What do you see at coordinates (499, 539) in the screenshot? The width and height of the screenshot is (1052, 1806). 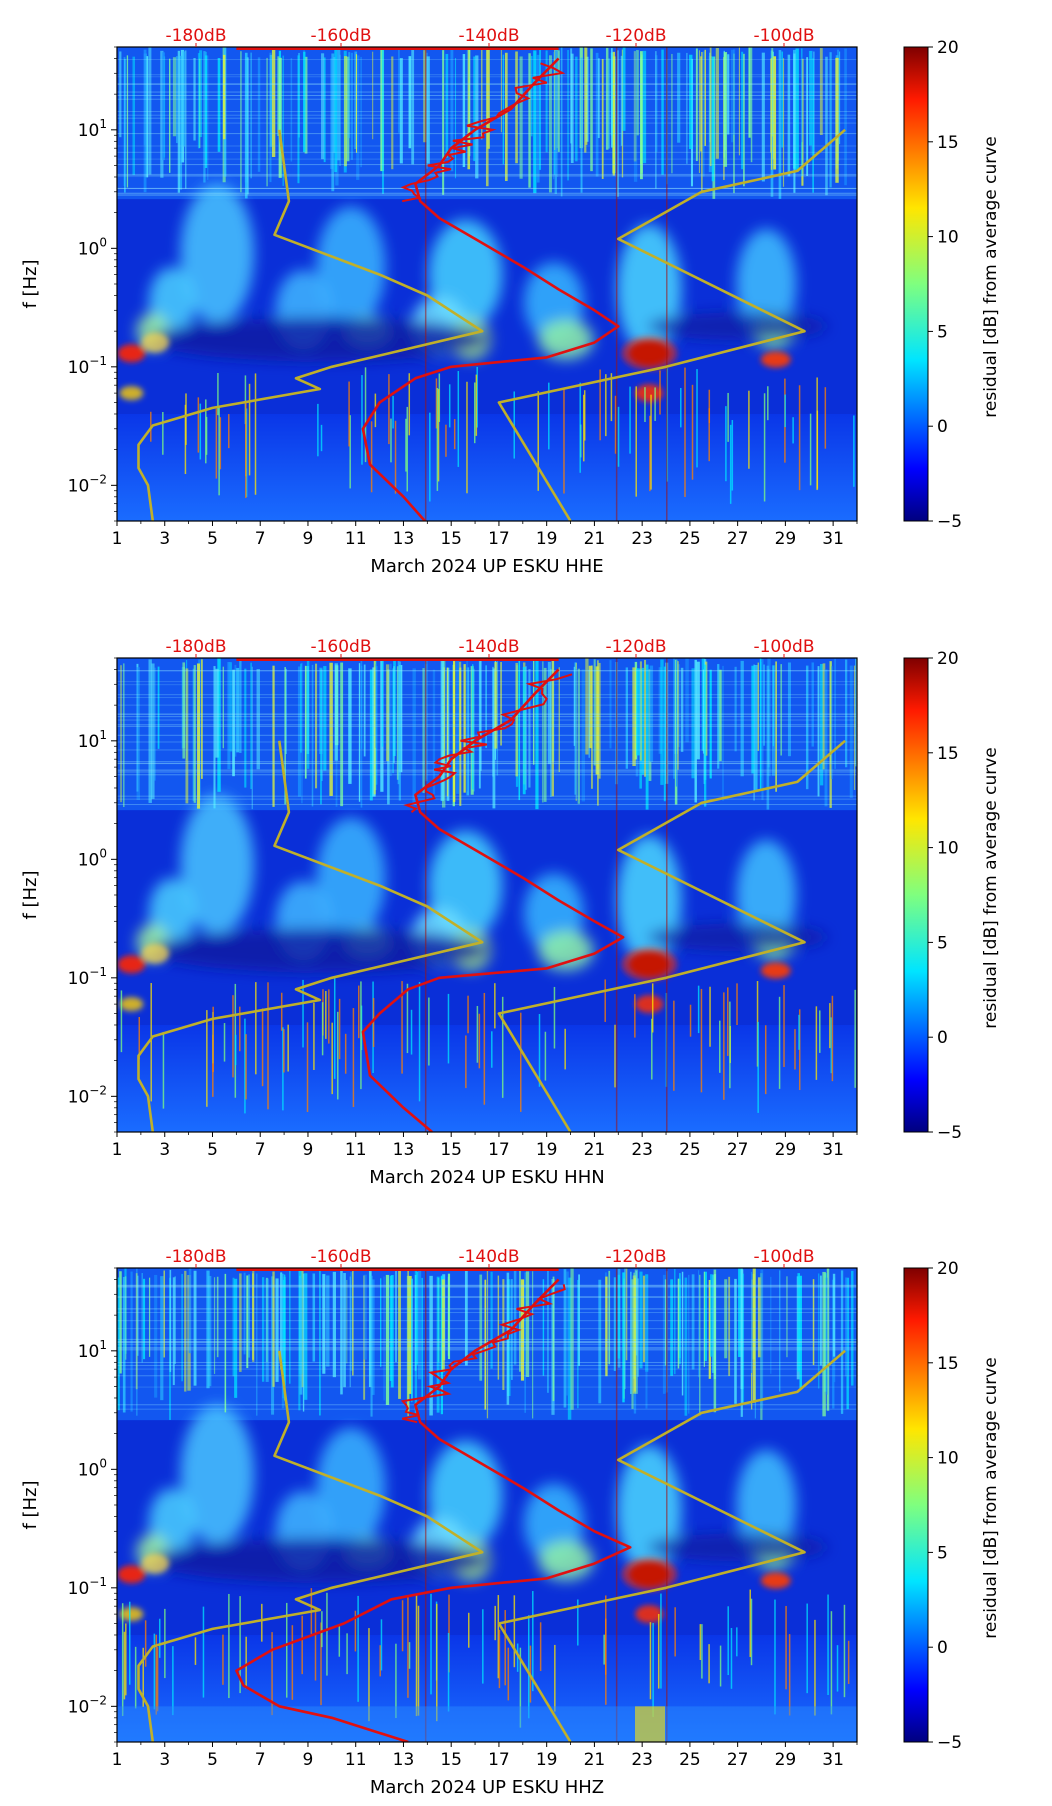 I see `x-tick-label: 17` at bounding box center [499, 539].